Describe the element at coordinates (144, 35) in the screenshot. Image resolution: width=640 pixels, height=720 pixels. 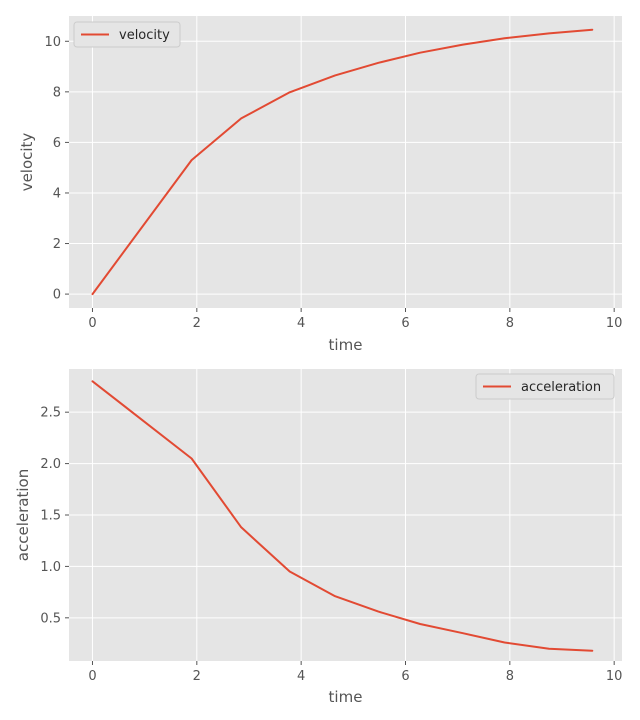
I see `legend-label: velocity` at that location.